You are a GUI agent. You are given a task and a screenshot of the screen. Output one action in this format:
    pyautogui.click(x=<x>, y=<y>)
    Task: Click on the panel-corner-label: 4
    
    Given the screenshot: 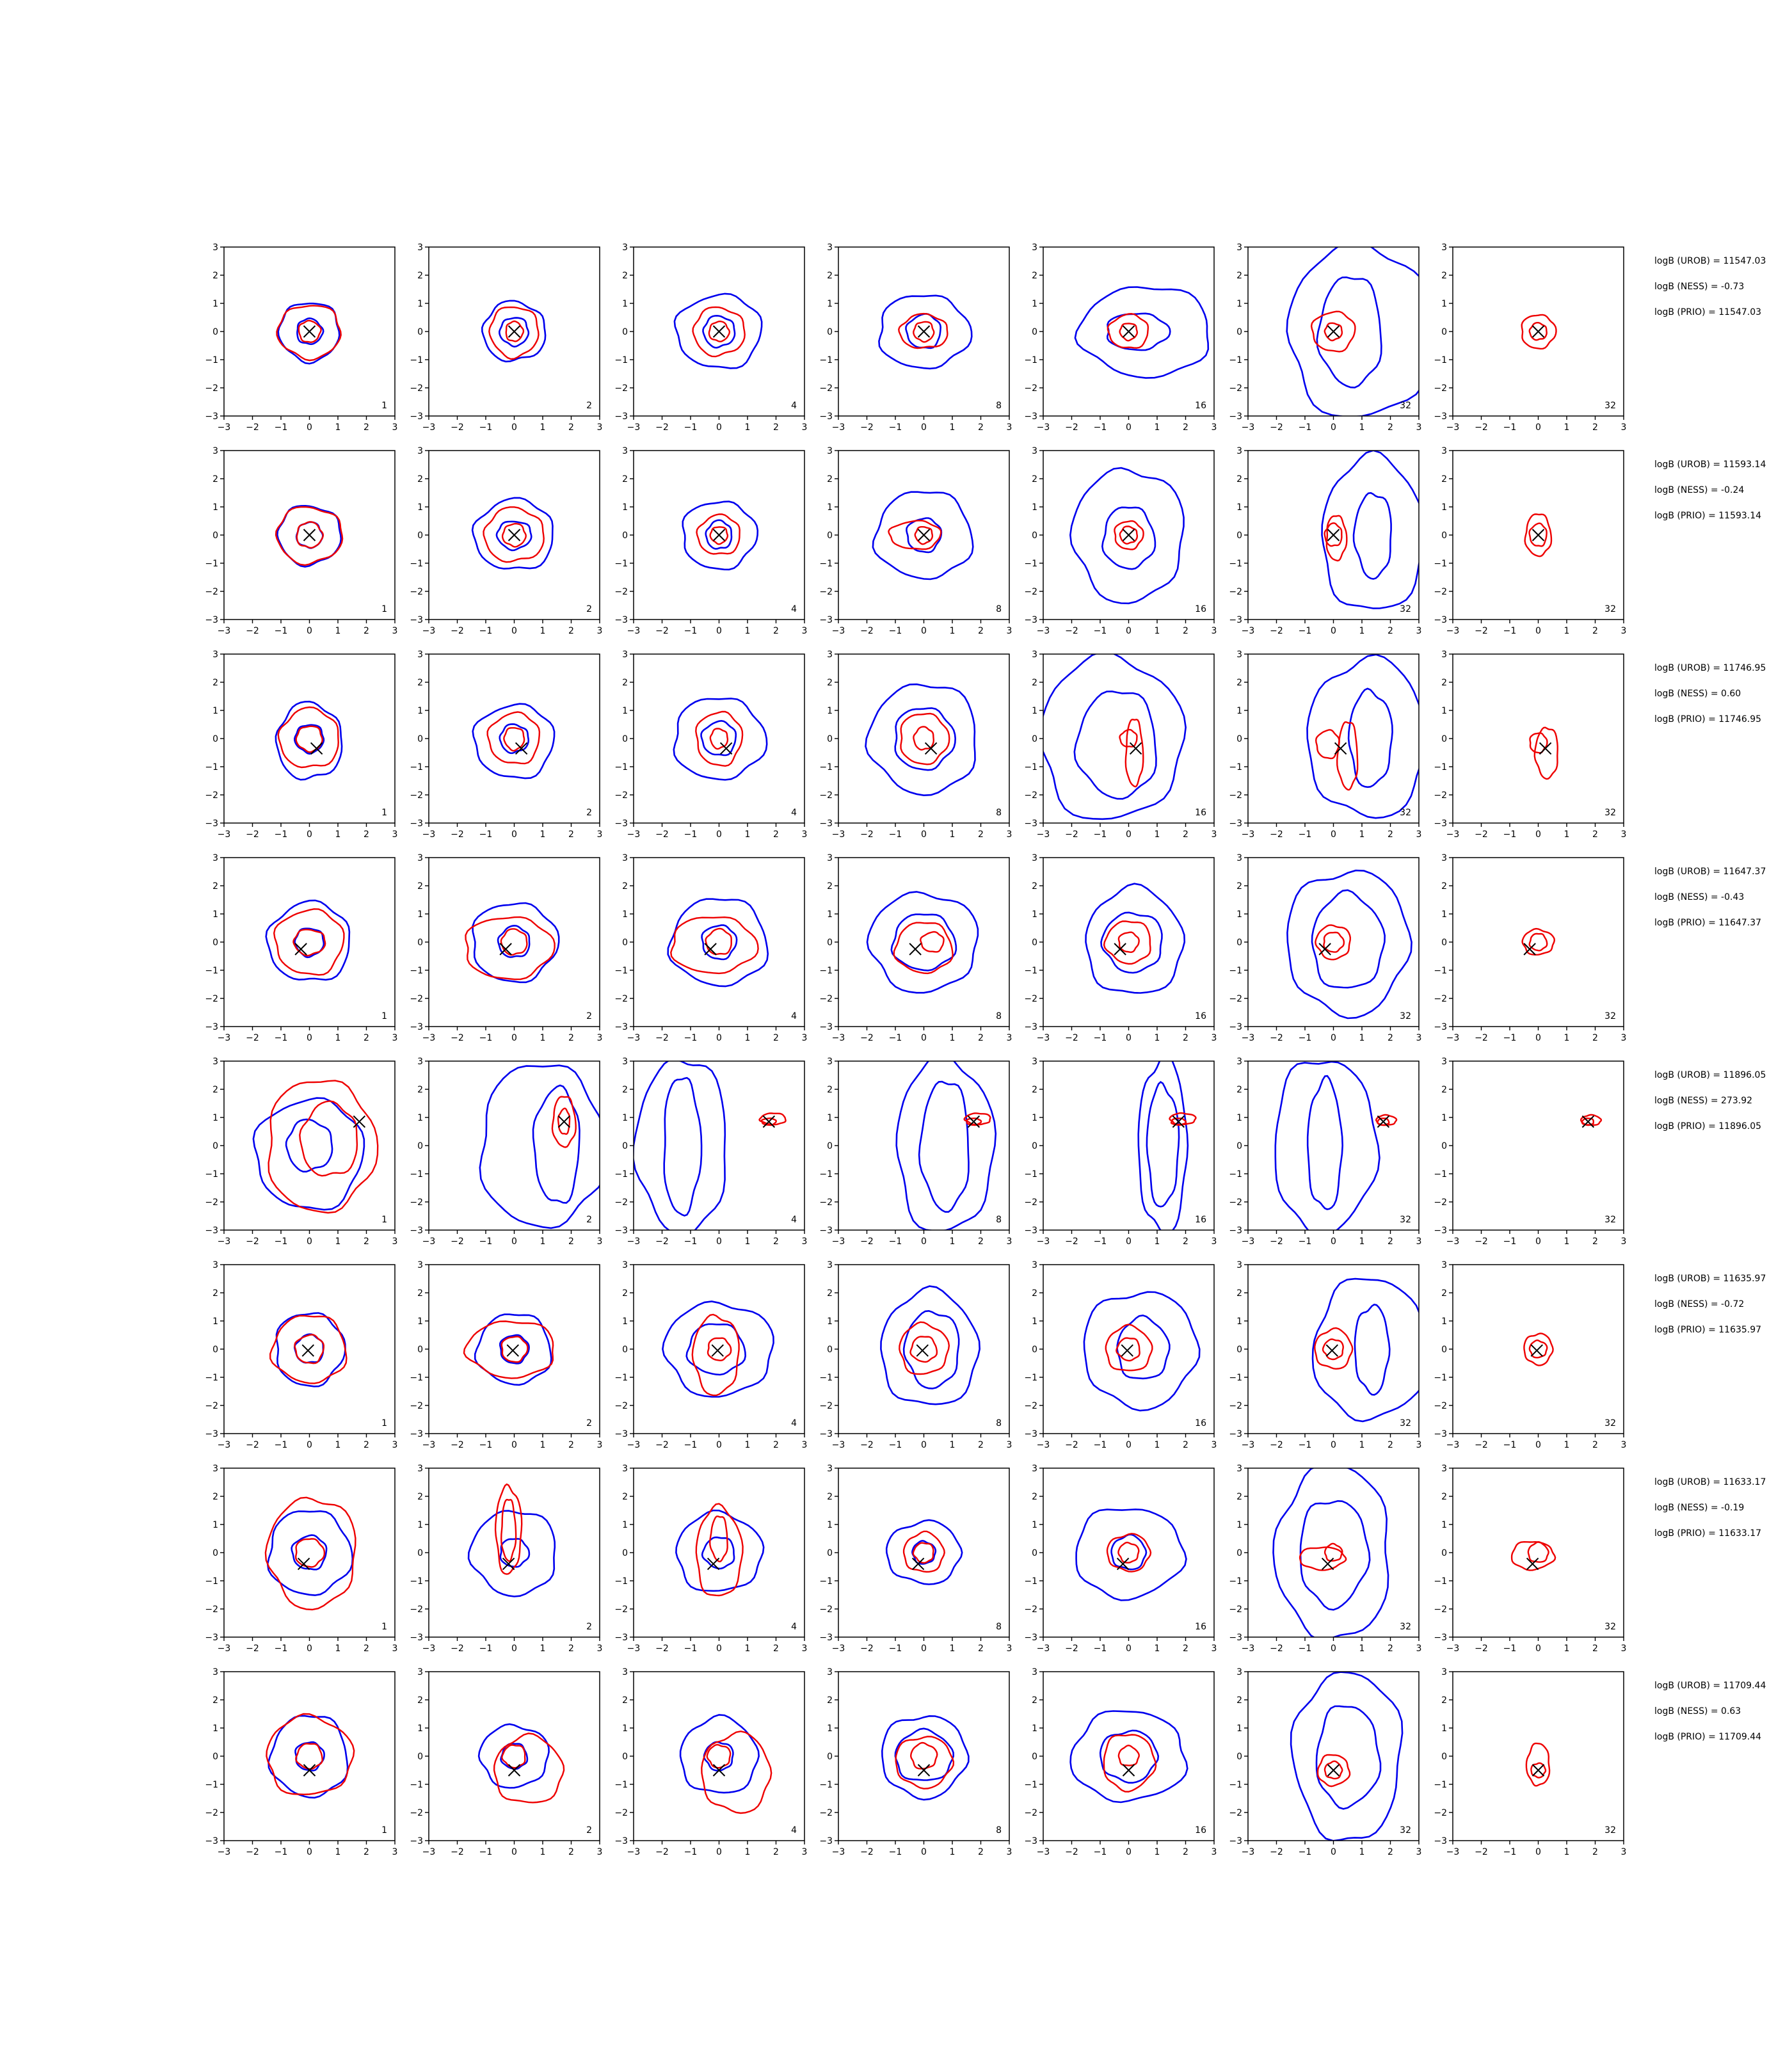 What is the action you would take?
    pyautogui.click(x=794, y=813)
    